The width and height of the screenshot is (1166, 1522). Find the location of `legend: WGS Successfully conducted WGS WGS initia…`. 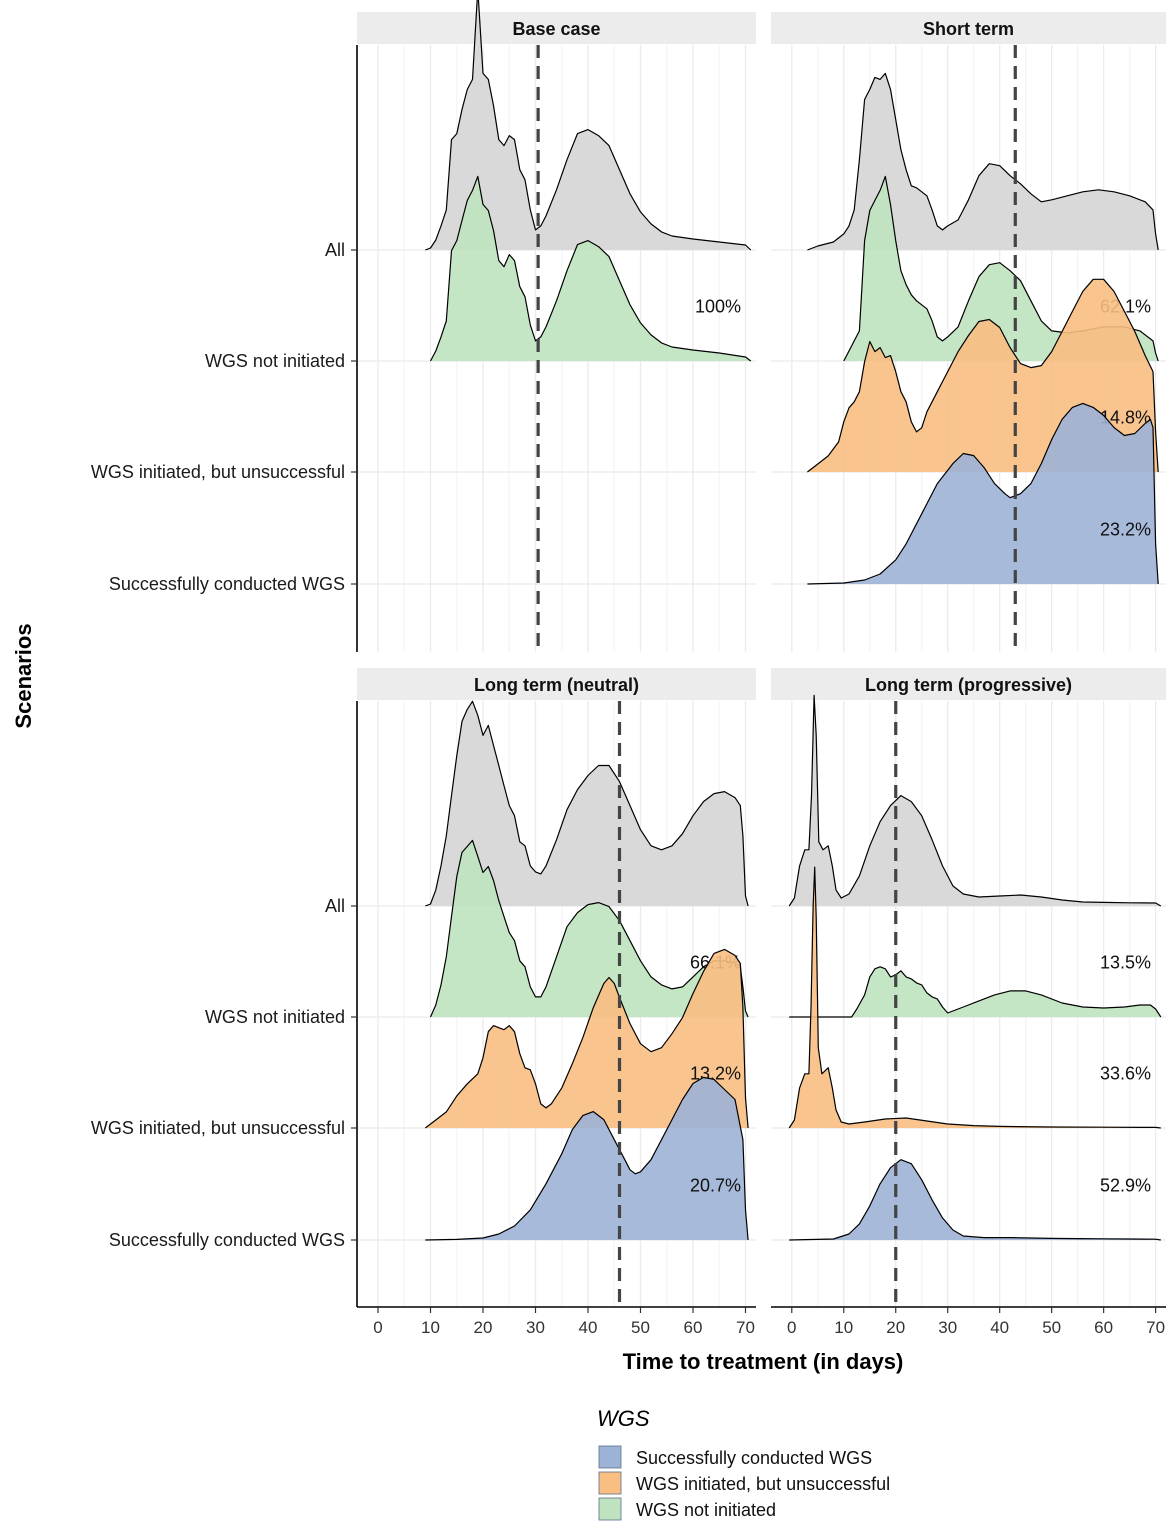

legend: WGS Successfully conducted WGS WGS initia… is located at coordinates (743, 1463).